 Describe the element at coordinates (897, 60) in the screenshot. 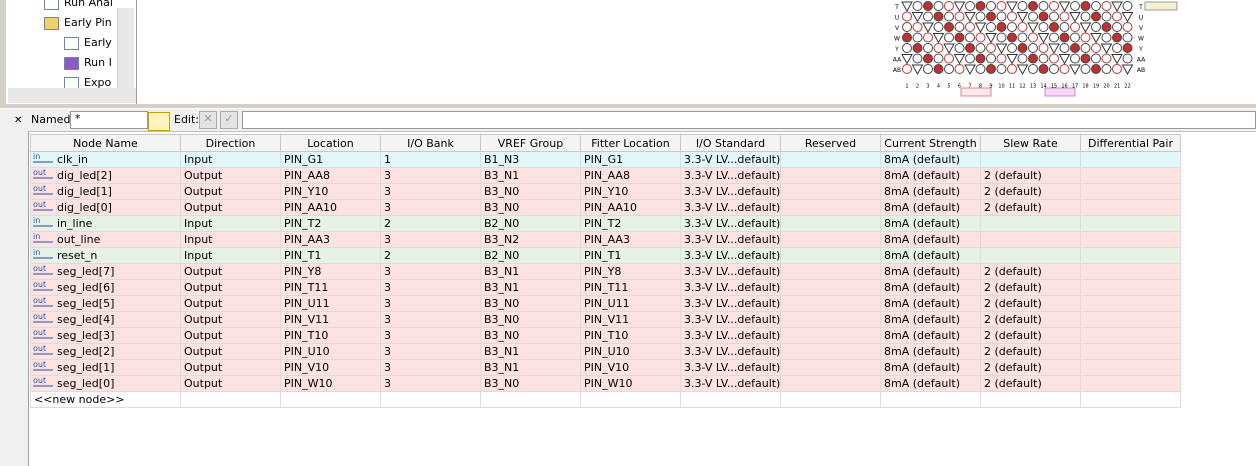

I see `pin-row-label: AA` at that location.